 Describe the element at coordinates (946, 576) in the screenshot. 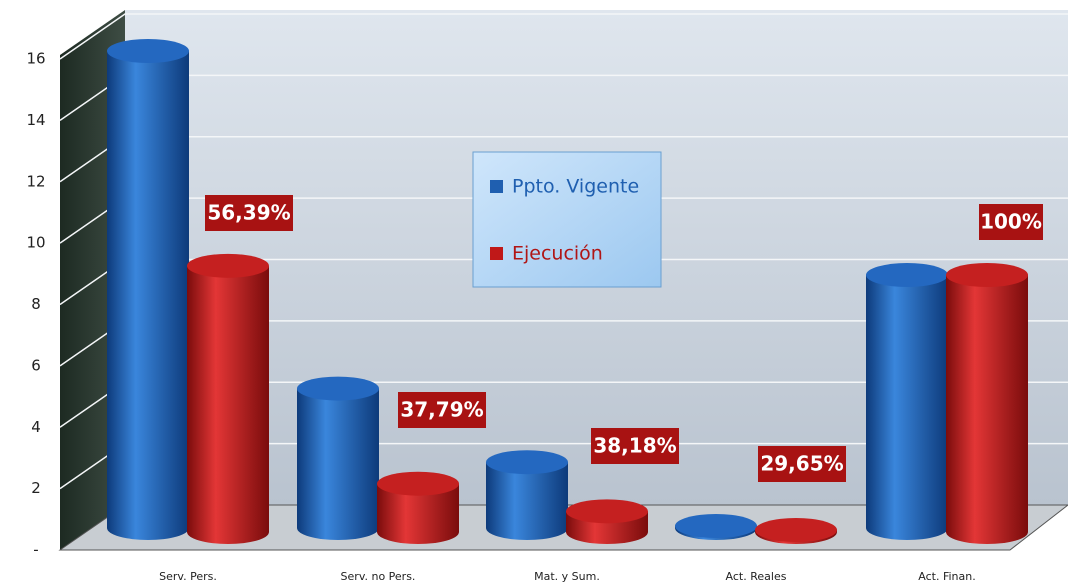

I see `x-tick-label: Act. Finan.` at that location.